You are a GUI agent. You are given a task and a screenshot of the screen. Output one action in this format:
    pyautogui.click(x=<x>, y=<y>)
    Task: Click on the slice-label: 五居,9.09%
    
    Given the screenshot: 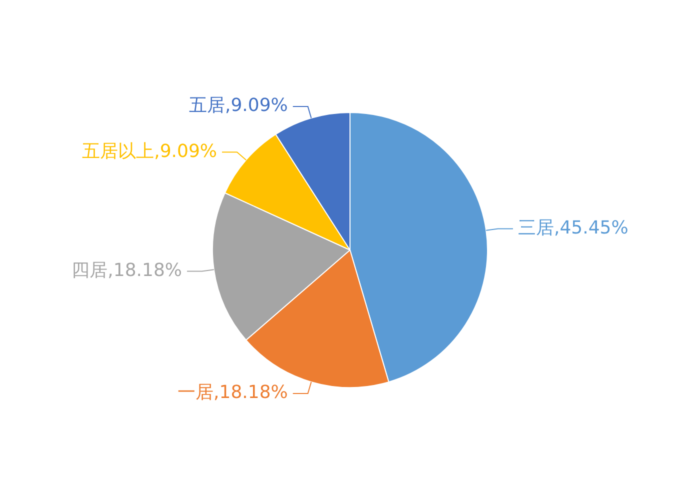 What is the action you would take?
    pyautogui.click(x=238, y=105)
    